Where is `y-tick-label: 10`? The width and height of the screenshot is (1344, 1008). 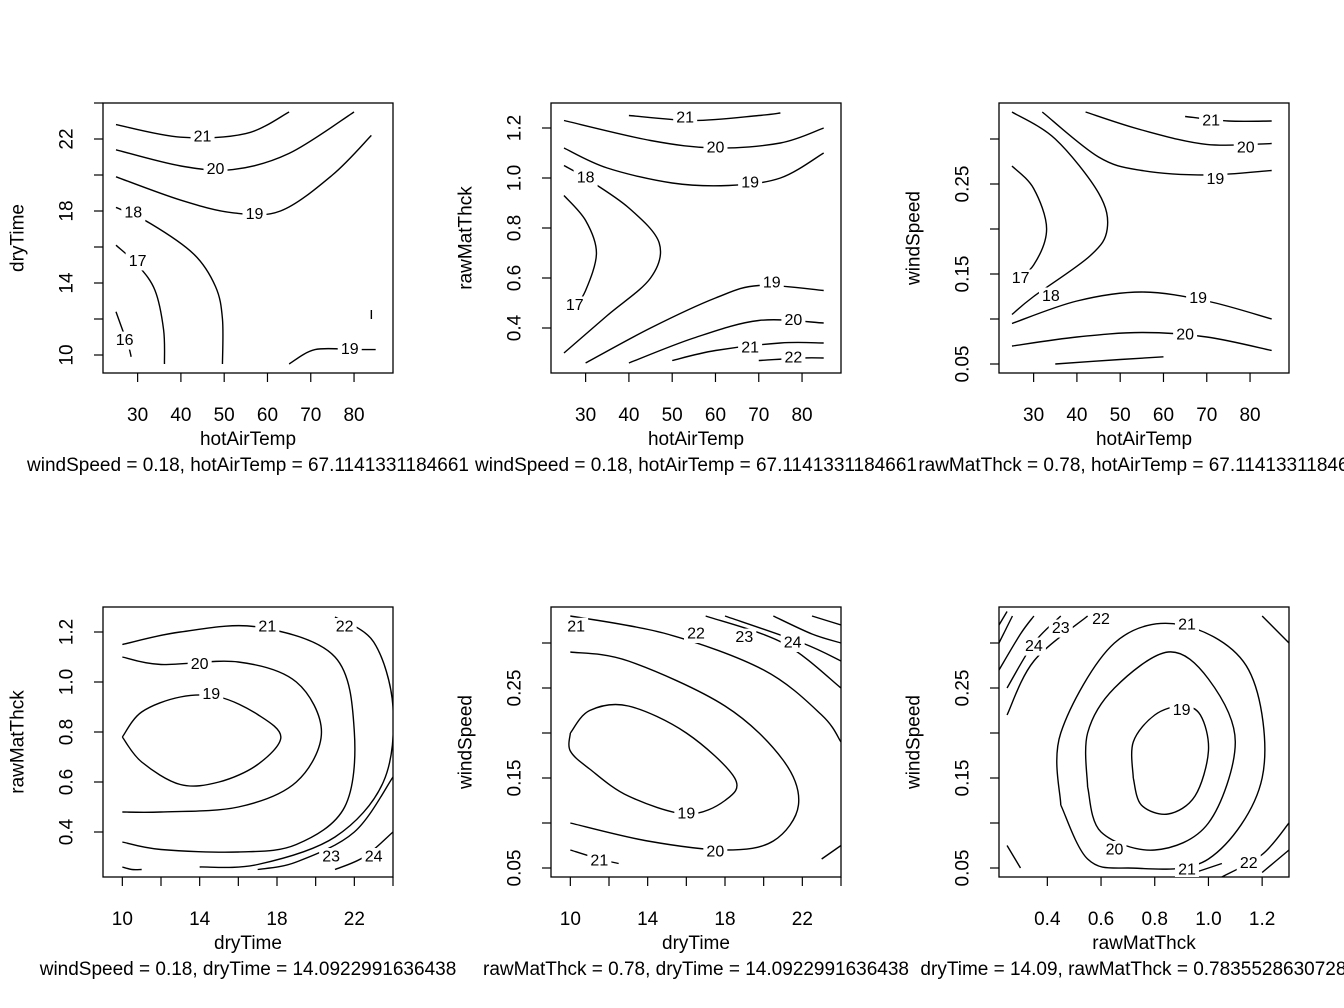 y-tick-label: 10 is located at coordinates (67, 354).